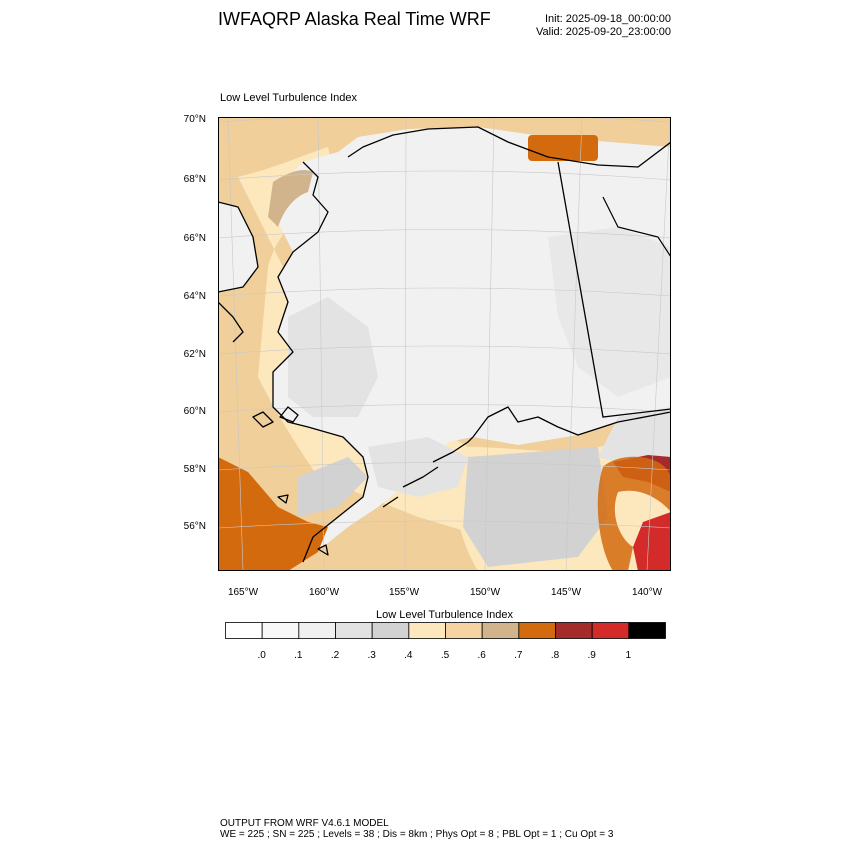 The height and width of the screenshot is (850, 850). I want to click on map-subtitle: Low Level Turbulence Index, so click(288, 98).